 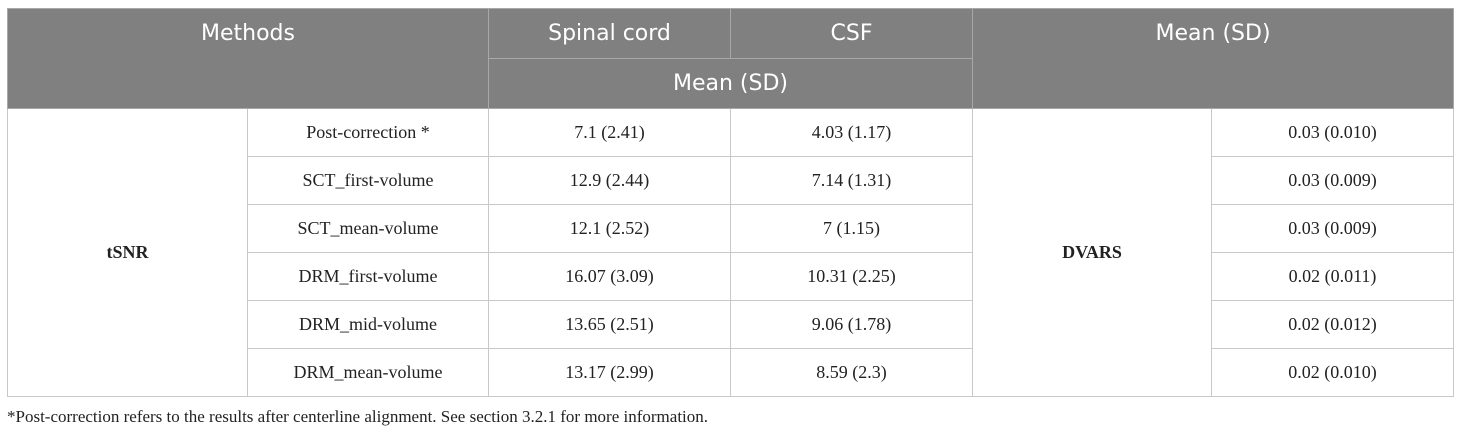 I want to click on dvars-cell: 0.02 (0.012), so click(x=1333, y=324).